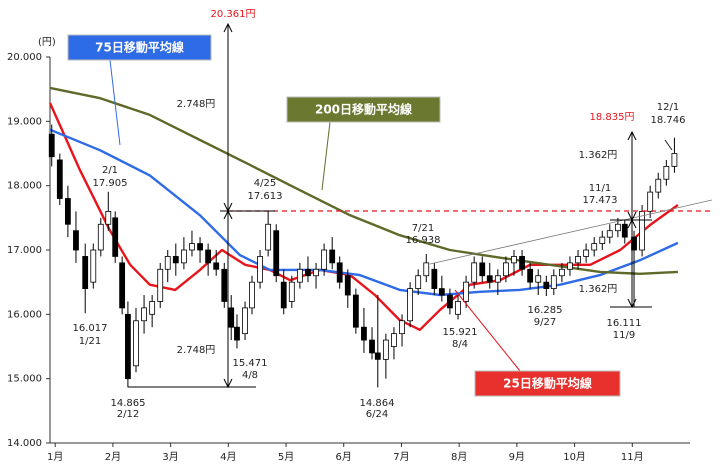 The image size is (720, 471). I want to click on annotation: 2/12, so click(128, 414).